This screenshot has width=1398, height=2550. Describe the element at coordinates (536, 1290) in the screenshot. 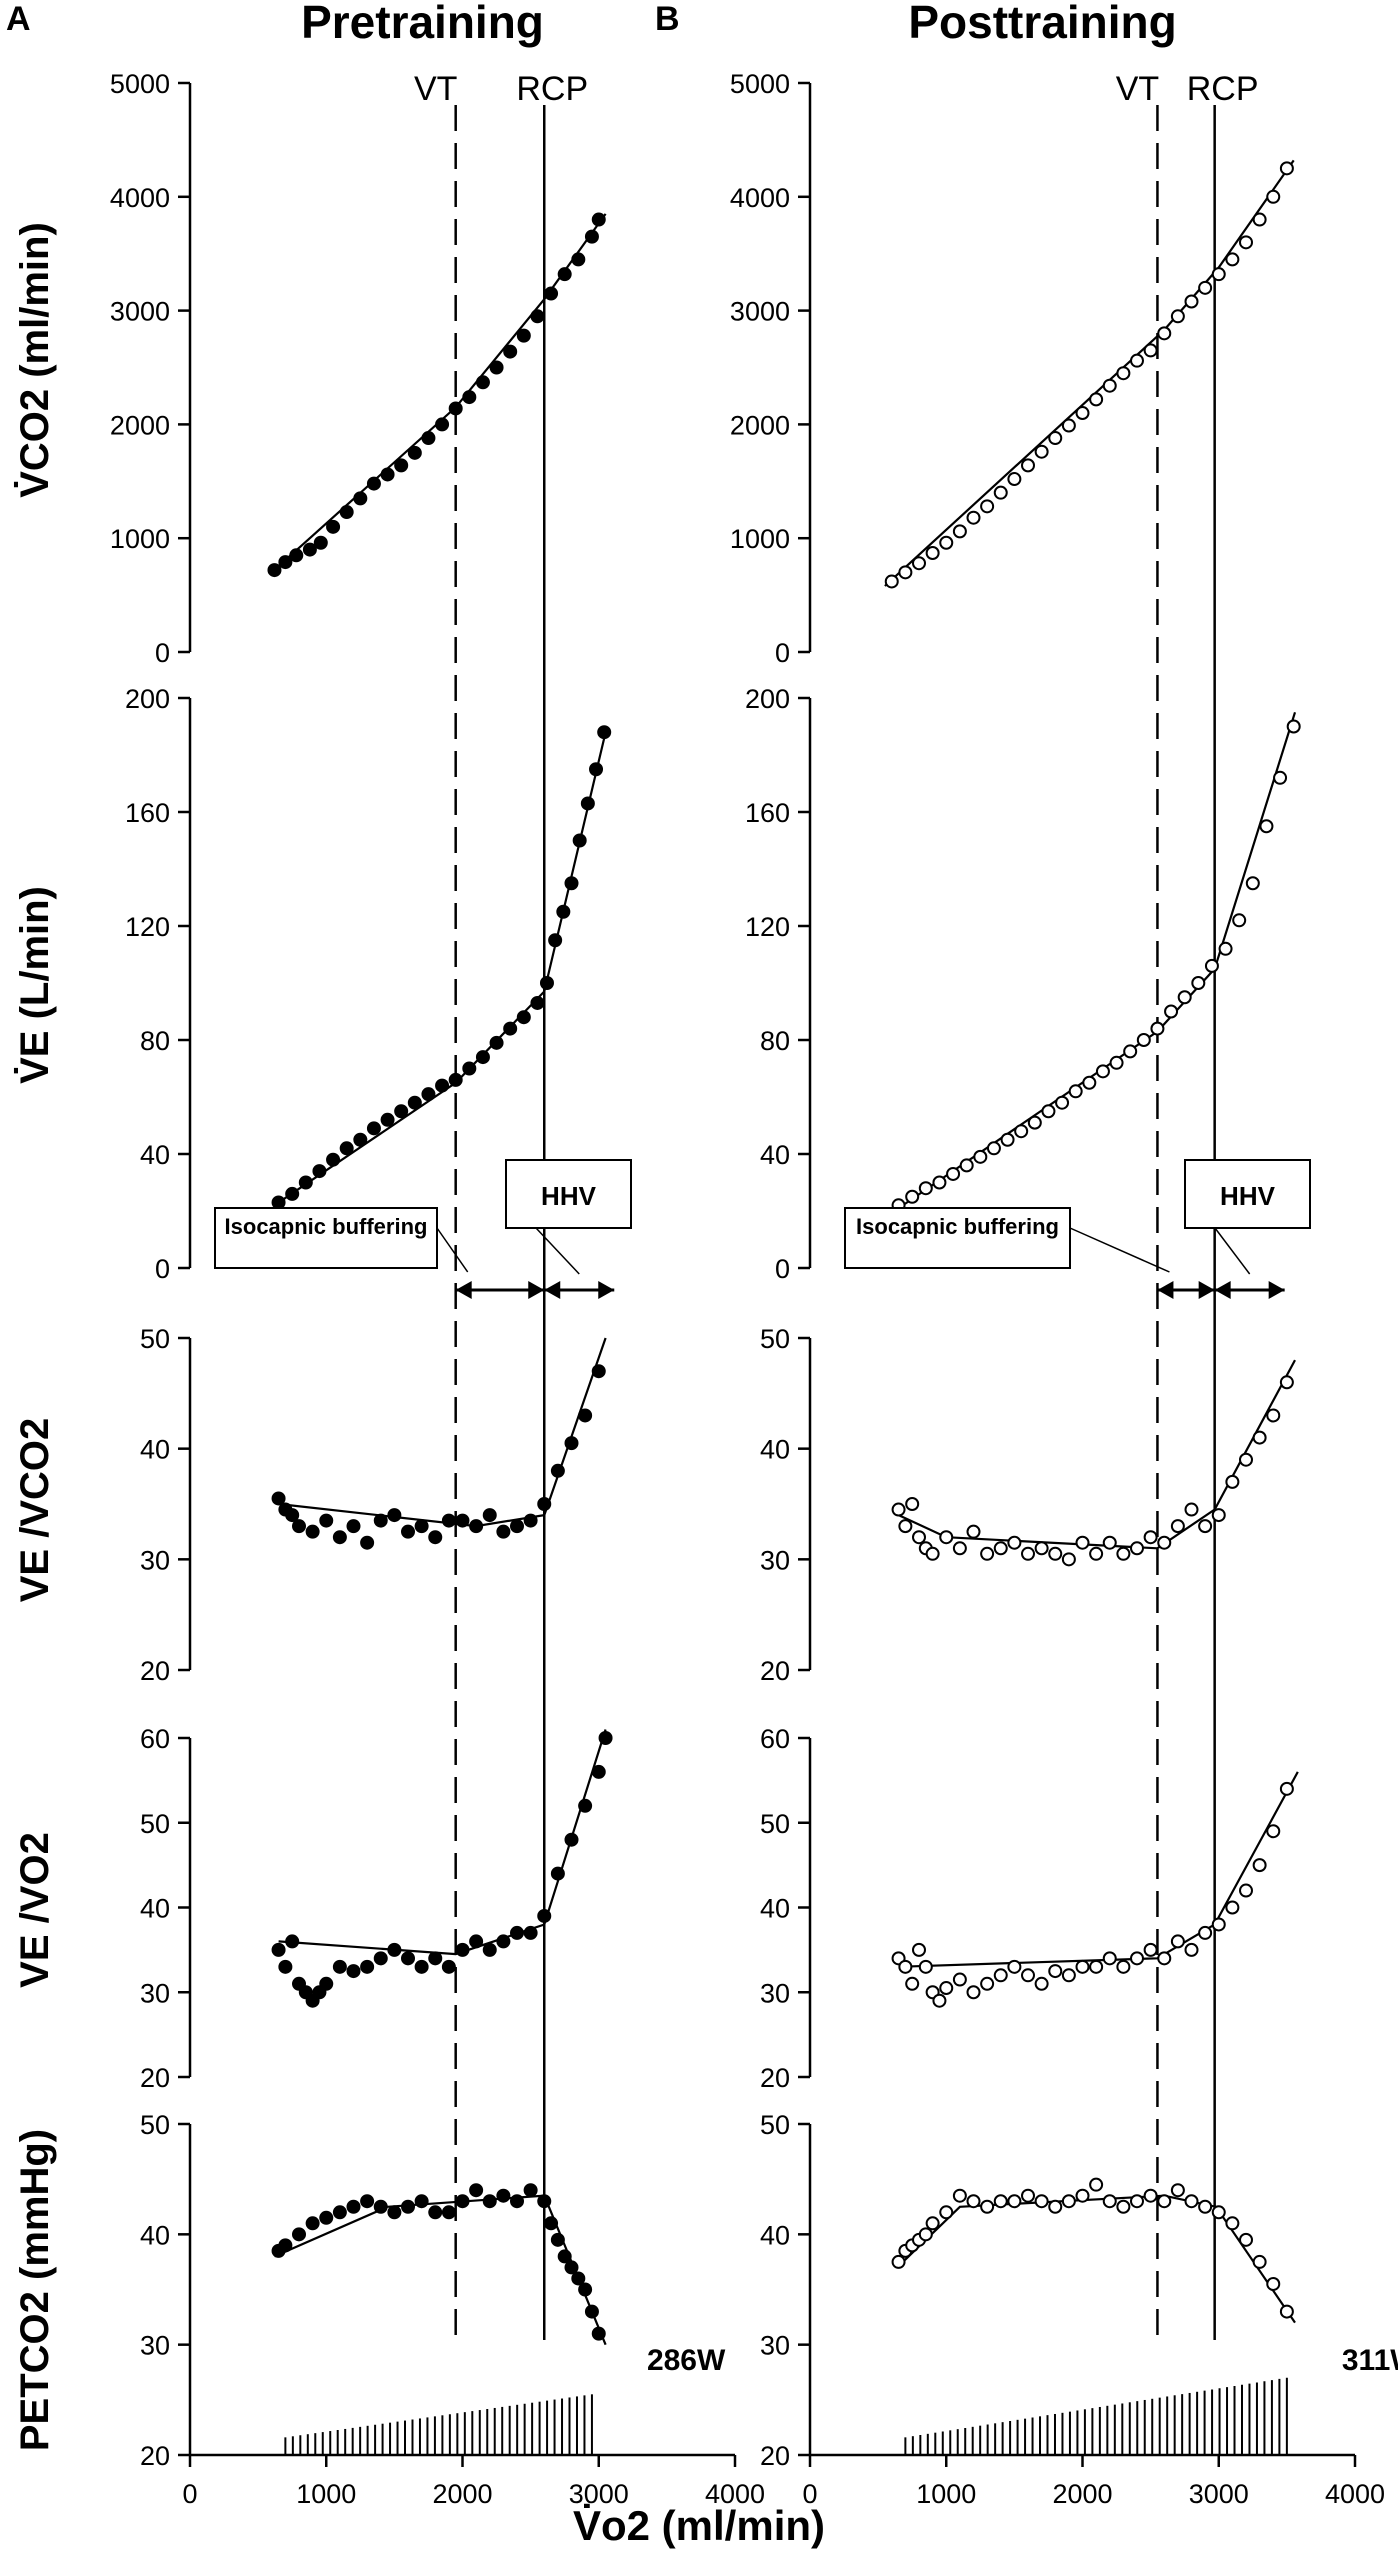

I see `isocapnic-arrow-head-right` at that location.